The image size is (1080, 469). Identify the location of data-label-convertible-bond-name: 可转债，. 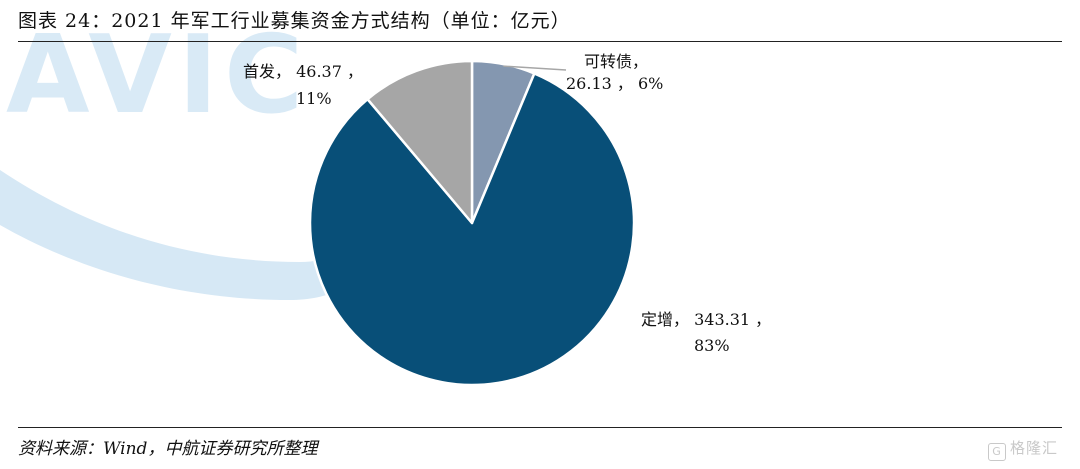
(616, 61).